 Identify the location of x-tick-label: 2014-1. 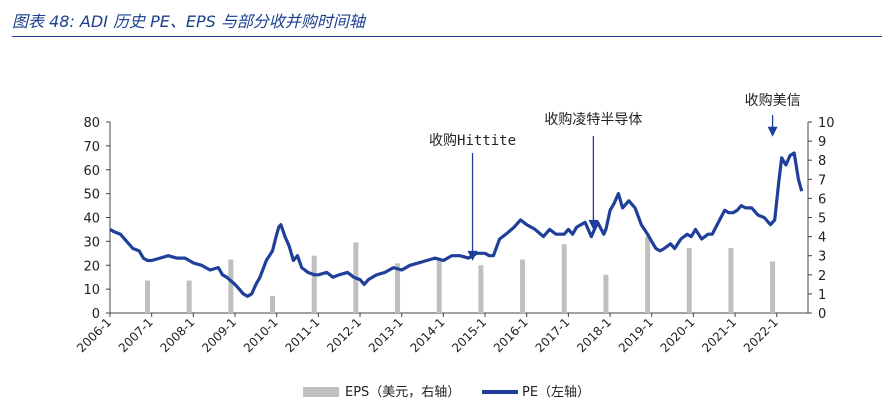
(428, 335).